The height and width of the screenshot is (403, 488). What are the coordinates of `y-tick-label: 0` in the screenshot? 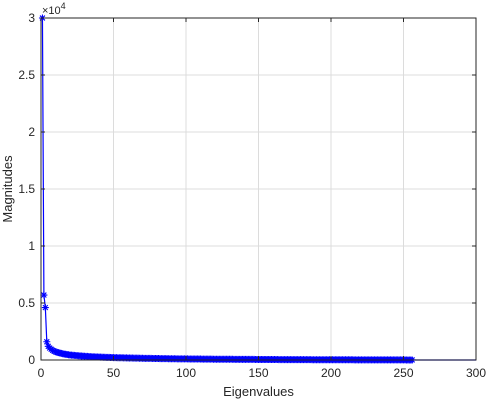 It's located at (31, 360).